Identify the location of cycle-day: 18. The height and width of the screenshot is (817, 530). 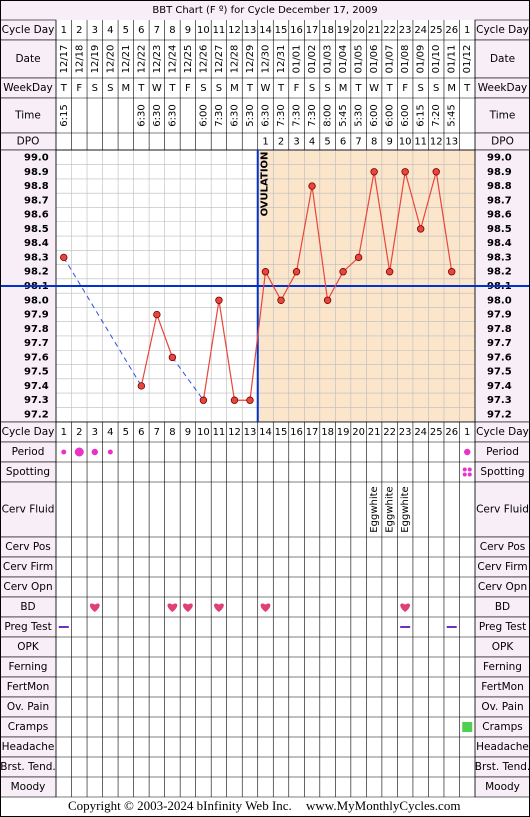
(327, 30).